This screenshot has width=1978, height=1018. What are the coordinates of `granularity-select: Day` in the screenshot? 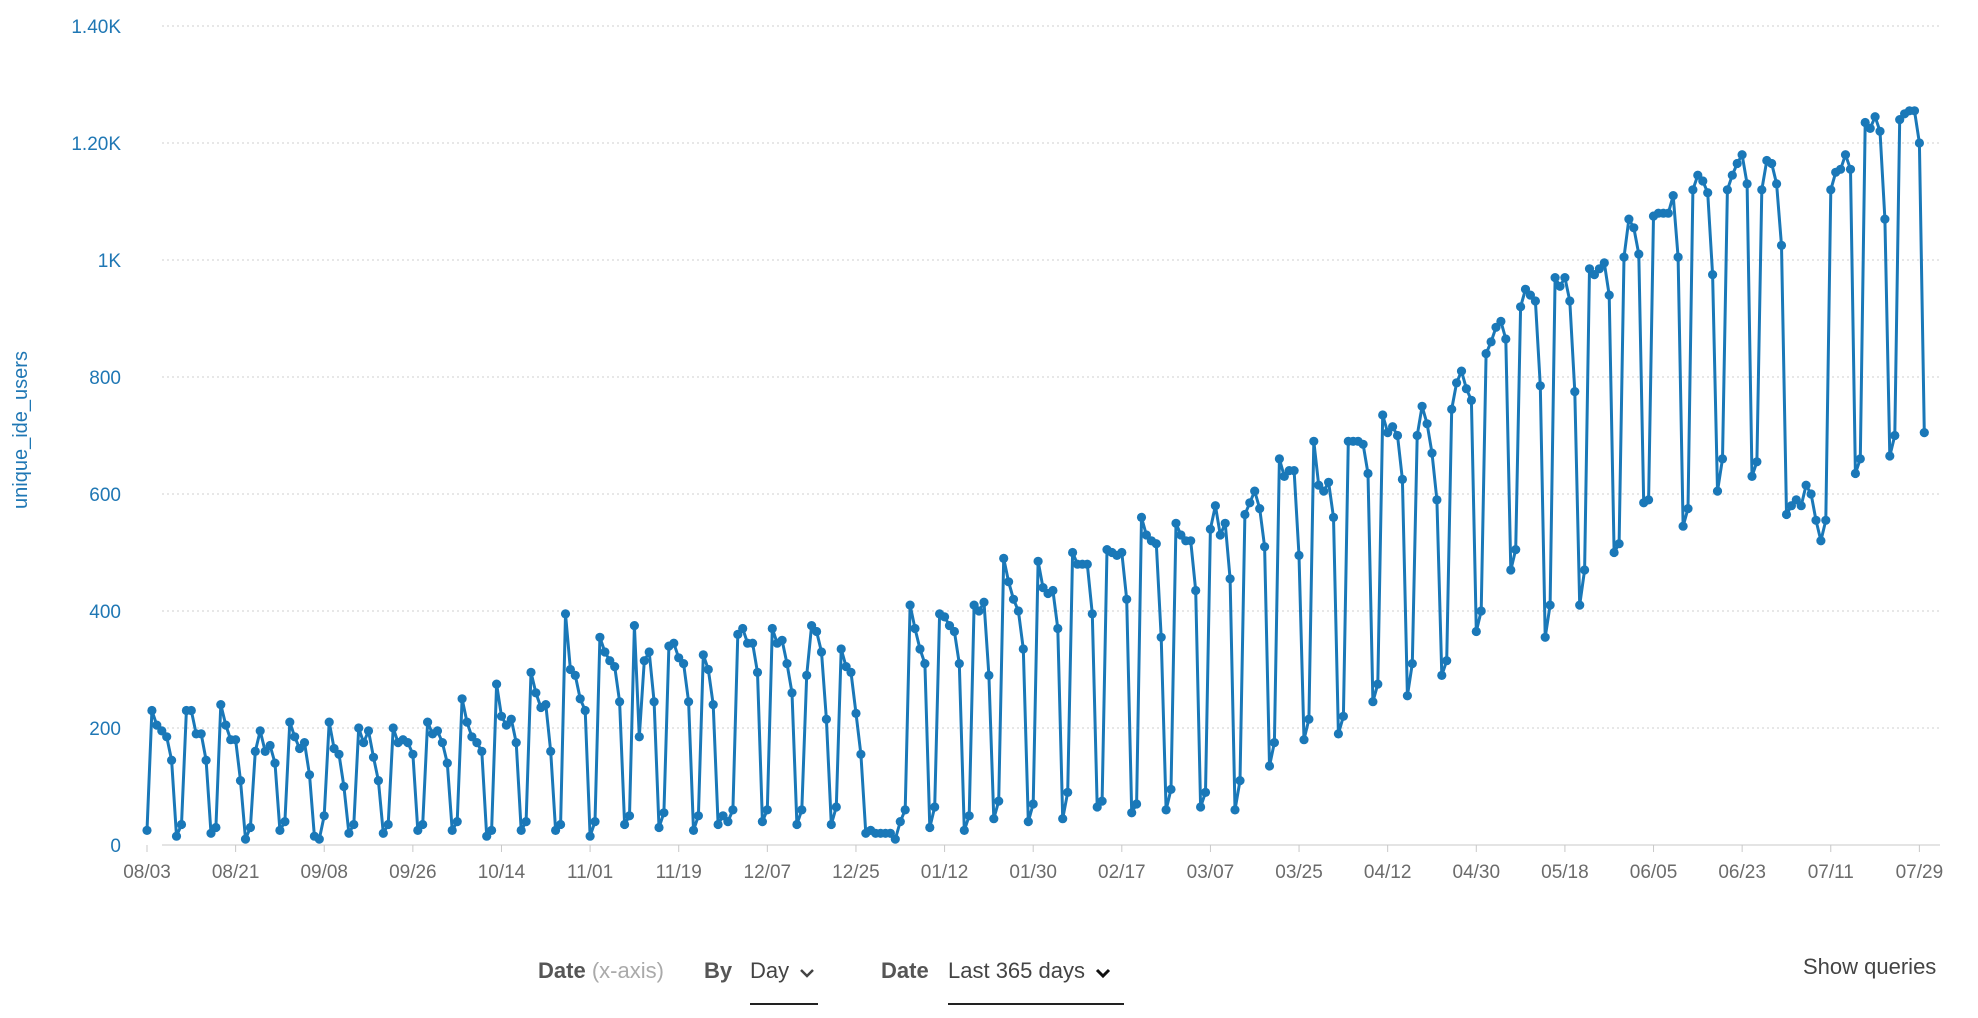 It's located at (784, 982).